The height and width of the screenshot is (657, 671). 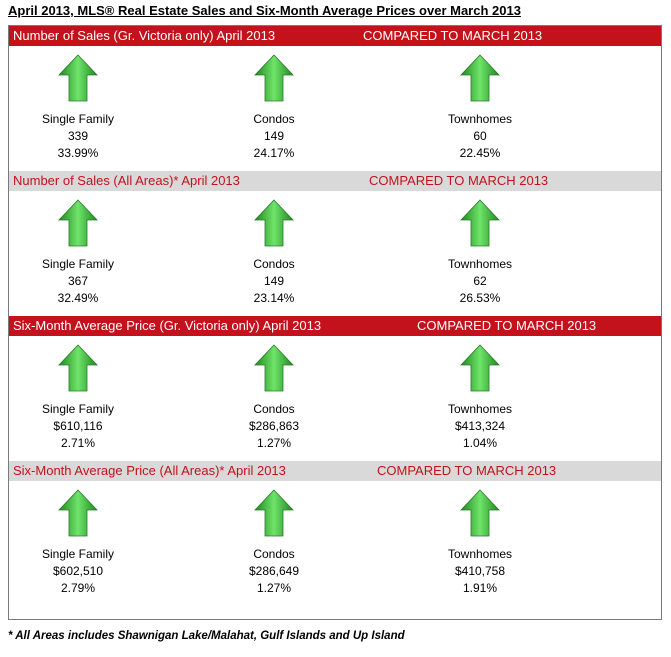 What do you see at coordinates (78, 396) in the screenshot?
I see `stat-single-family: Single Family $610,116 2.71%` at bounding box center [78, 396].